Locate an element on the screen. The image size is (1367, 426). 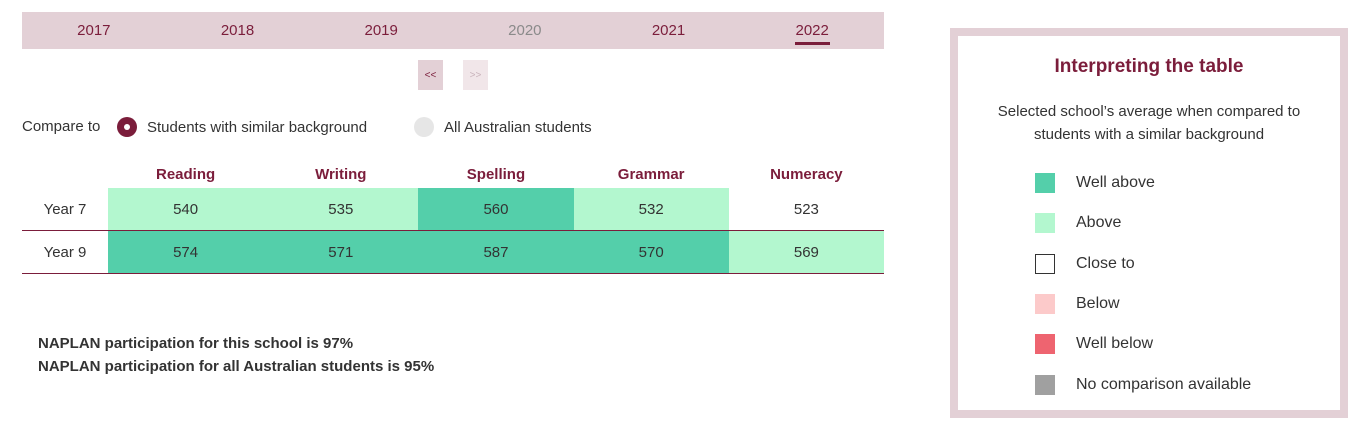
legend-item-below: Below is located at coordinates (1077, 304).